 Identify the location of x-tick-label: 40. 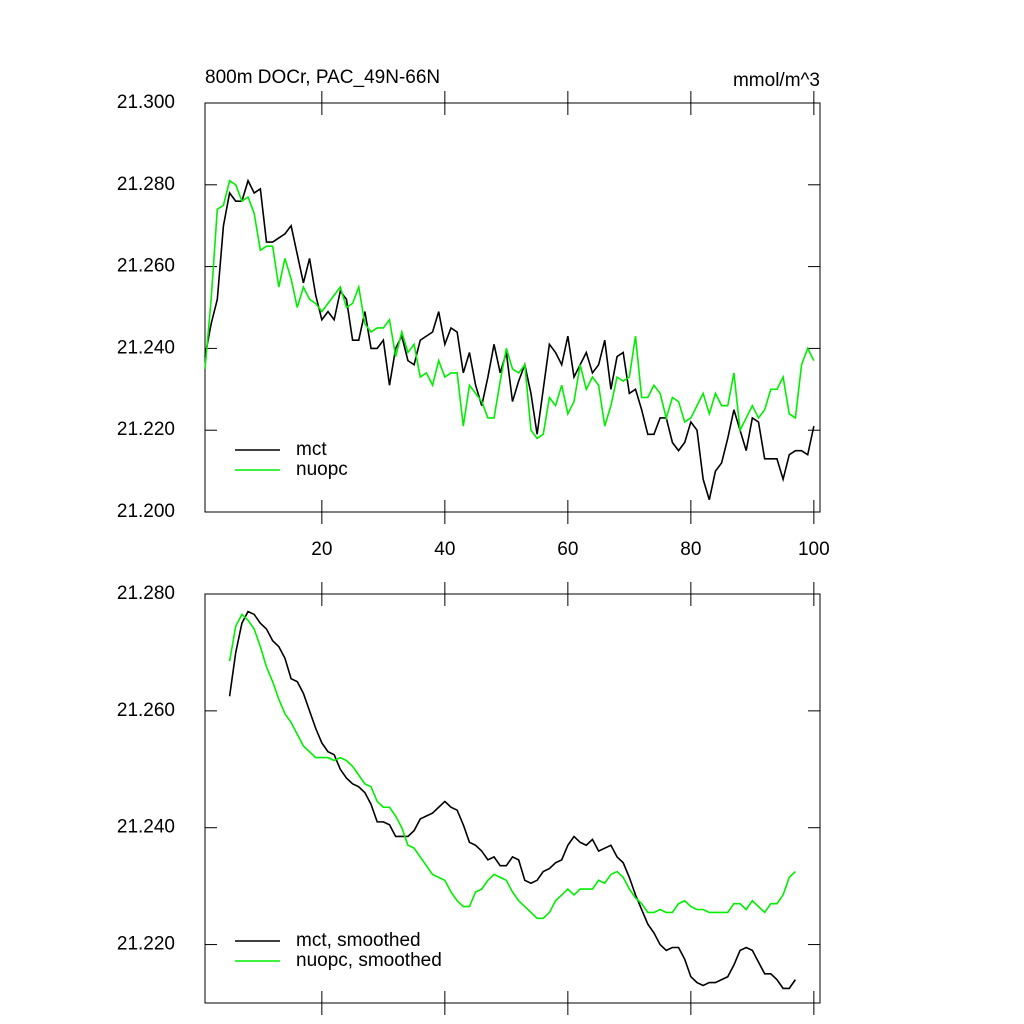
(444, 549).